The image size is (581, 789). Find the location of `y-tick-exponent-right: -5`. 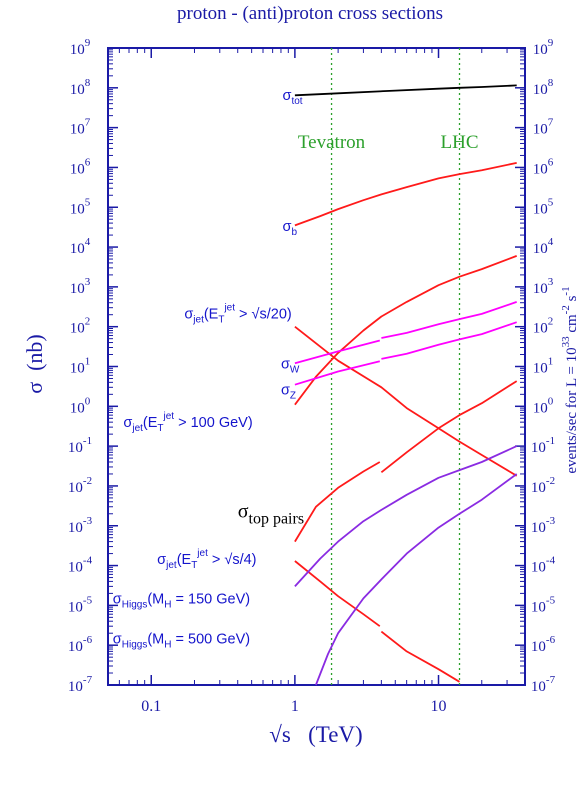

y-tick-exponent-right: -5 is located at coordinates (551, 600).